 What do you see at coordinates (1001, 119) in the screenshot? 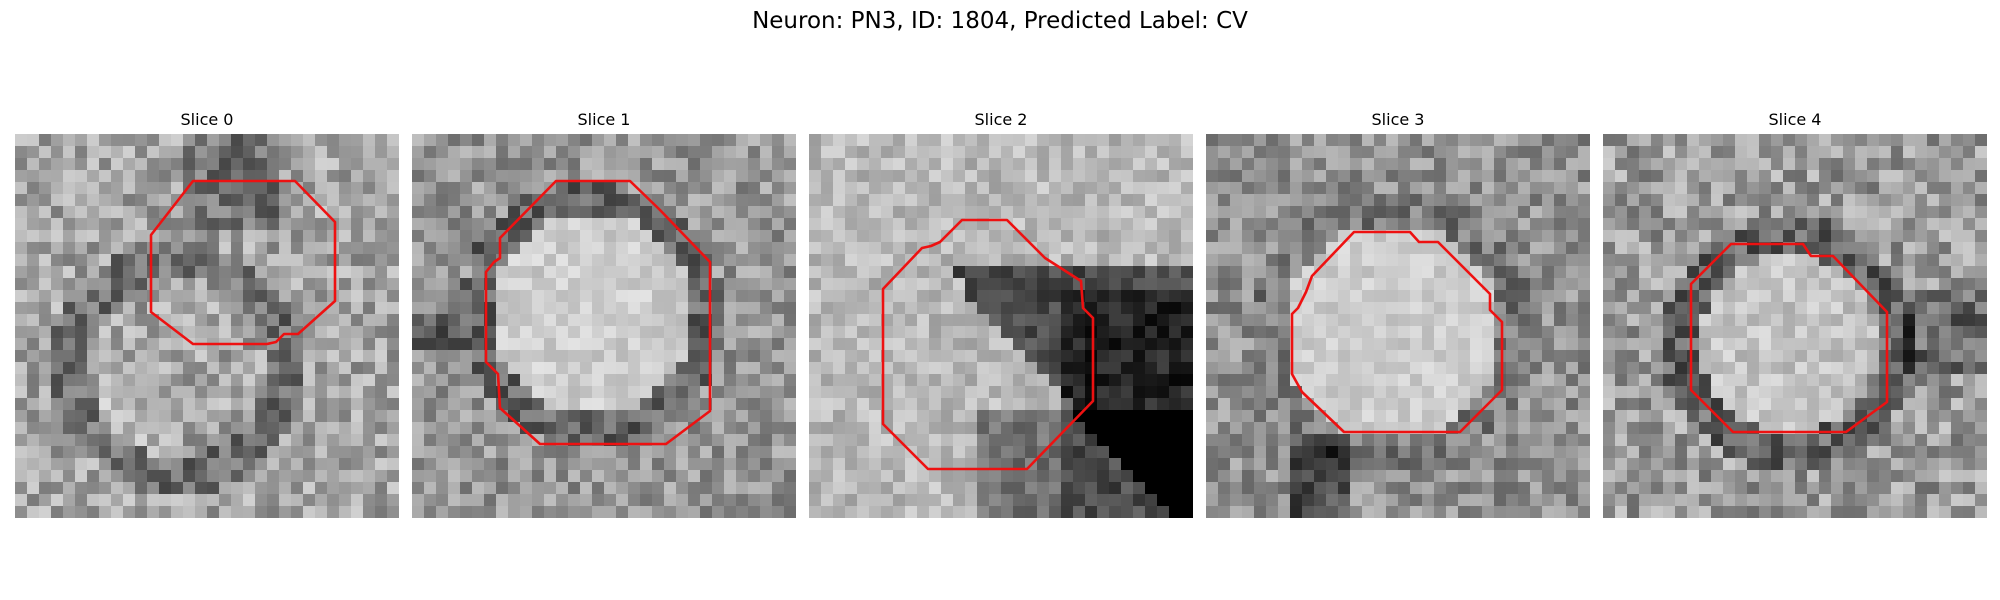
I see `slice-title-2: Slice 2` at bounding box center [1001, 119].